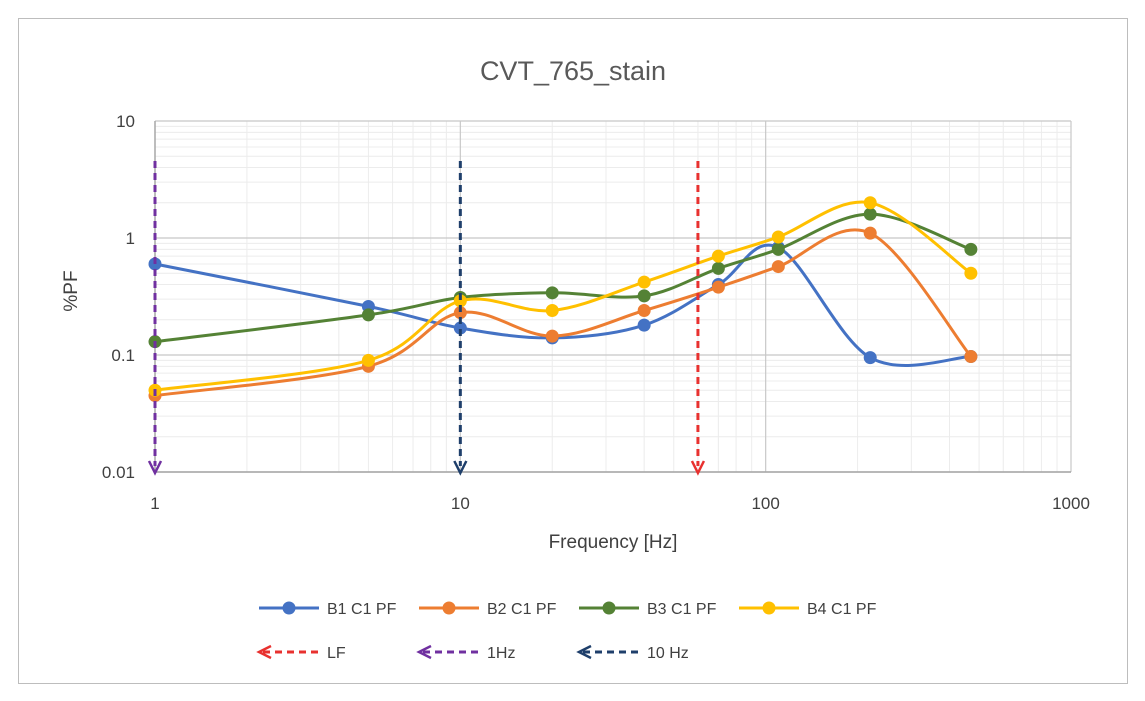 The image size is (1145, 701). Describe the element at coordinates (632, 653) in the screenshot. I see `legend-entry-marker: 10 Hz` at that location.